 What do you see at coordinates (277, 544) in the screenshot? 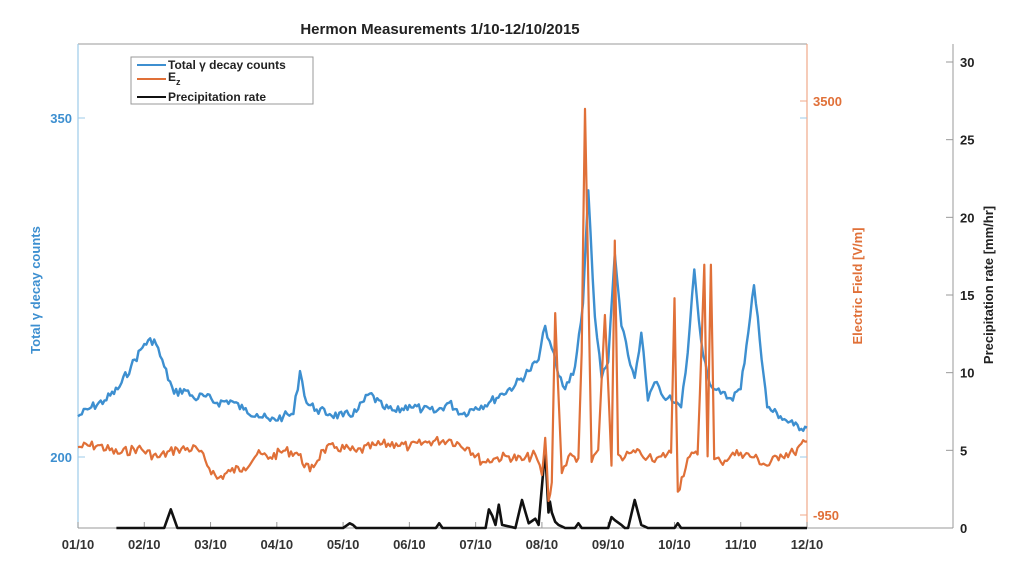
I see `x-tick-label: 04/10` at bounding box center [277, 544].